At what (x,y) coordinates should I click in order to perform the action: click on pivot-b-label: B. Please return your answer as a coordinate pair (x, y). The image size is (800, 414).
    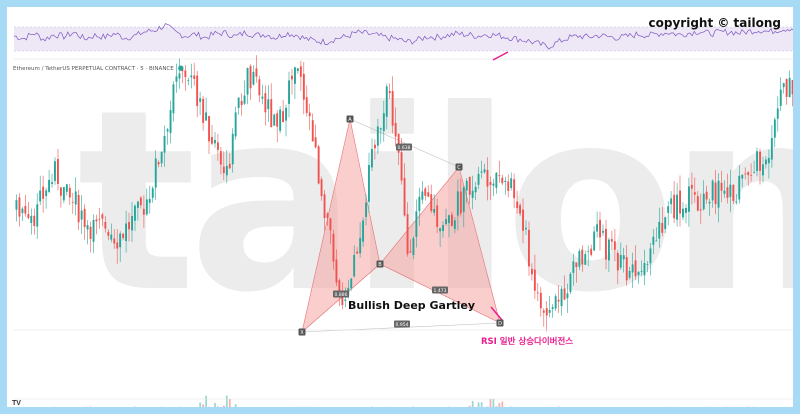
    Looking at the image, I should click on (380, 265).